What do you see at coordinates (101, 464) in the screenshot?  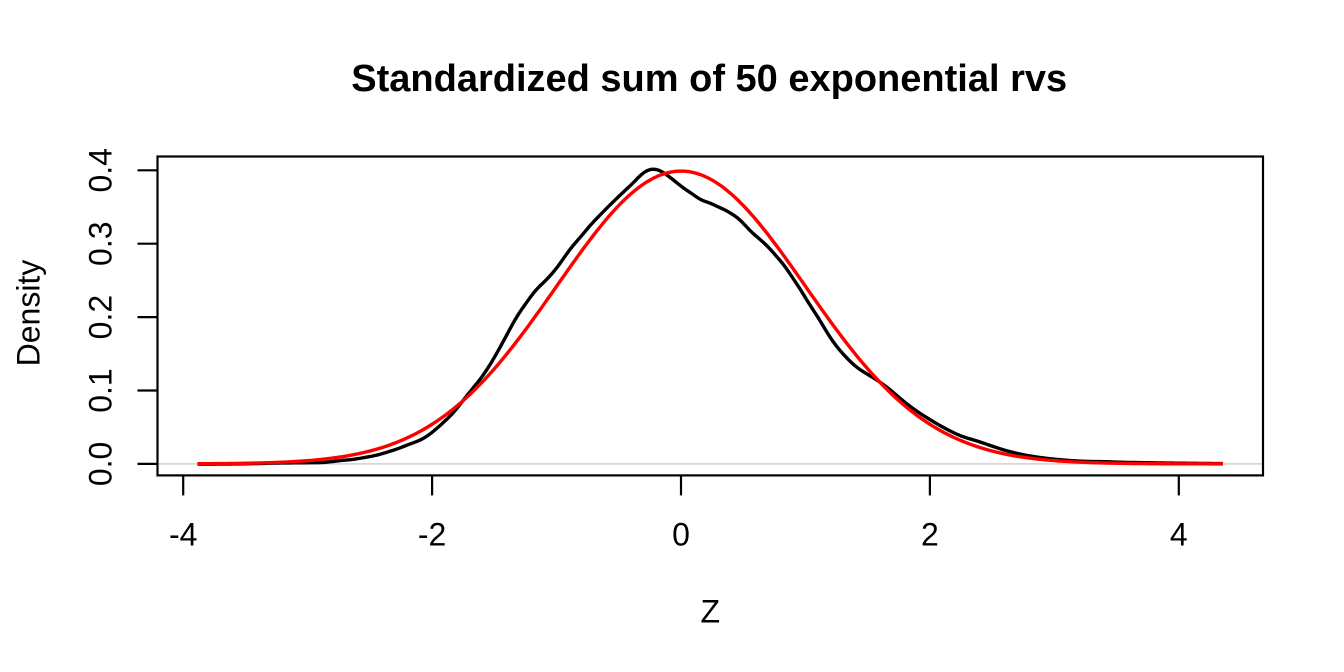 I see `svg-text: 0.0` at bounding box center [101, 464].